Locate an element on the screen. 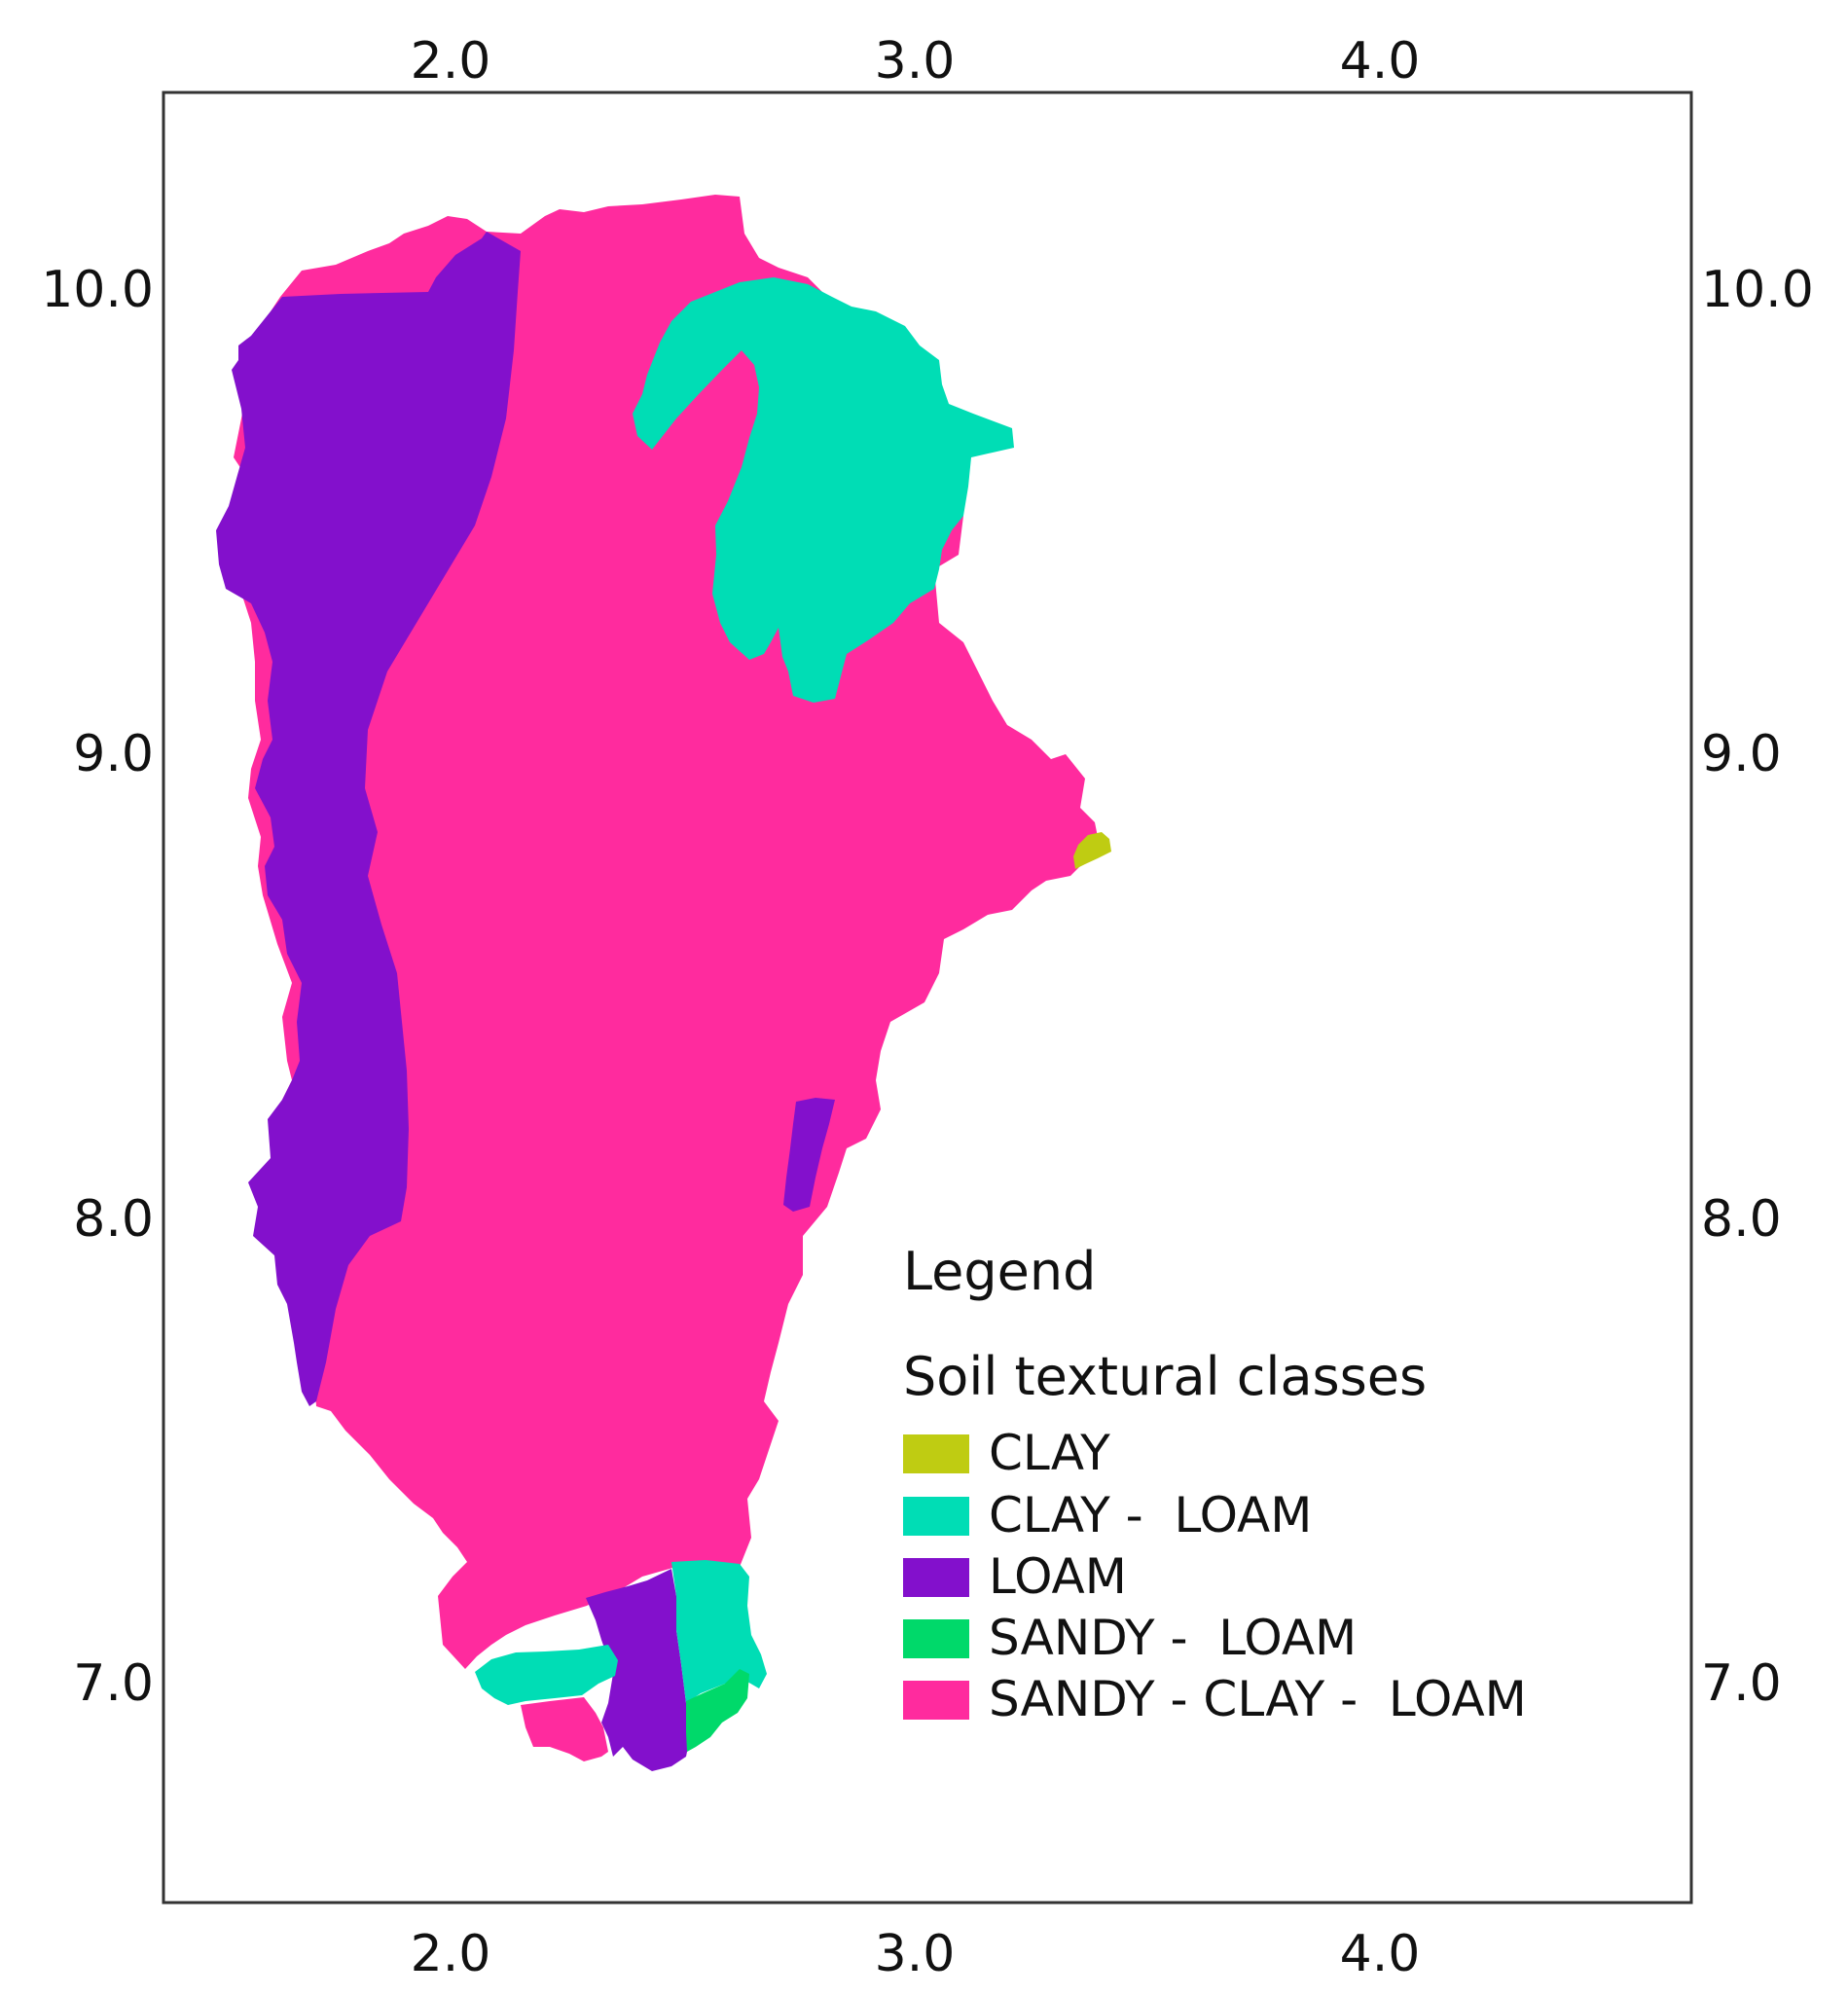 Image resolution: width=1848 pixels, height=1996 pixels. y-tick-right-1: 10.0 is located at coordinates (1757, 290).